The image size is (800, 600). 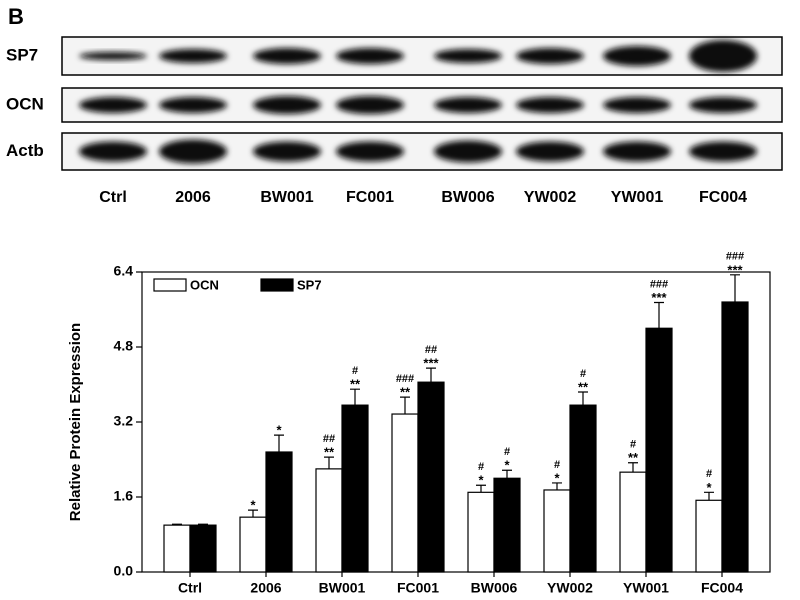 What do you see at coordinates (113, 197) in the screenshot?
I see `blot-lane-label: Ctrl` at bounding box center [113, 197].